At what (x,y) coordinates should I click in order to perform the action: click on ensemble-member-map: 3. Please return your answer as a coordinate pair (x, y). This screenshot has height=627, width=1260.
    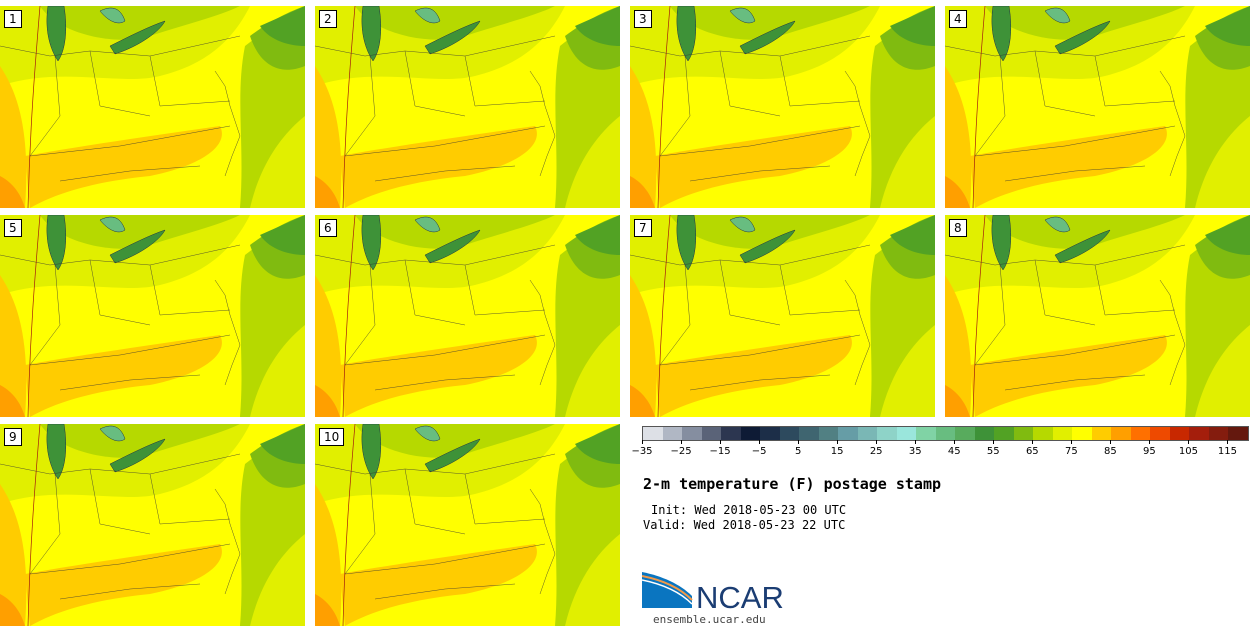
    Looking at the image, I should click on (782, 107).